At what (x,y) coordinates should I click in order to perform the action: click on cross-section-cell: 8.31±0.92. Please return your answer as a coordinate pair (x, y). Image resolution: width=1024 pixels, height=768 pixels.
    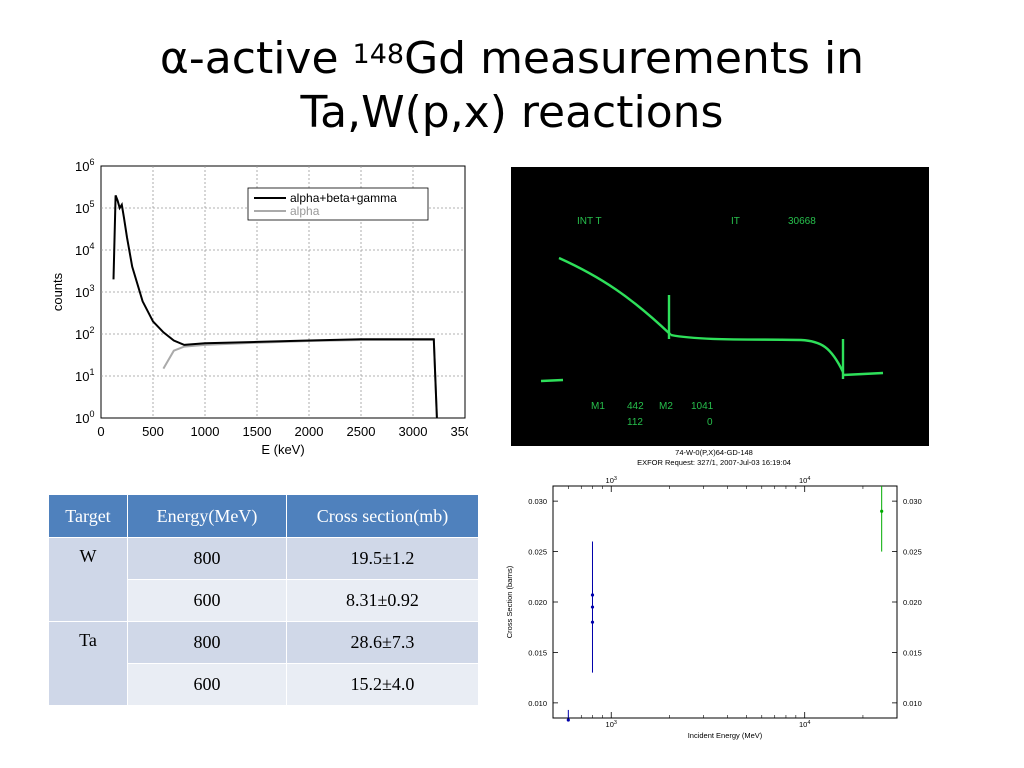
    Looking at the image, I should click on (382, 600).